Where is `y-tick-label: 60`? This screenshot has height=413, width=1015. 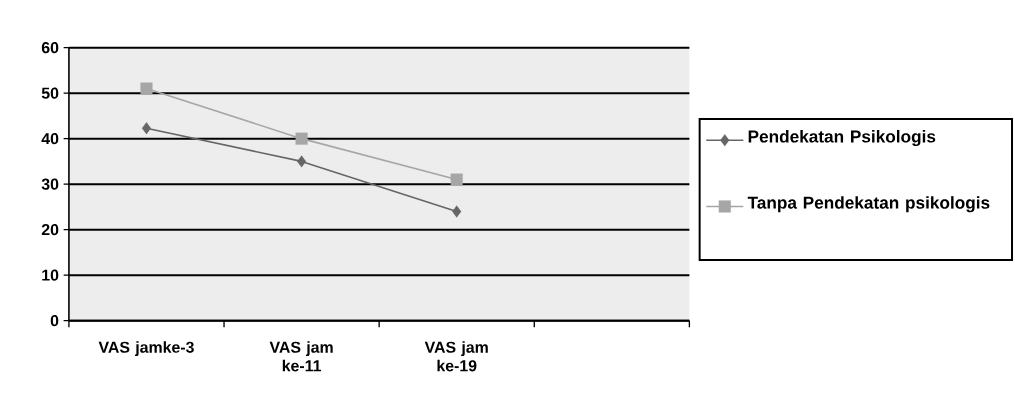
y-tick-label: 60 is located at coordinates (50, 48).